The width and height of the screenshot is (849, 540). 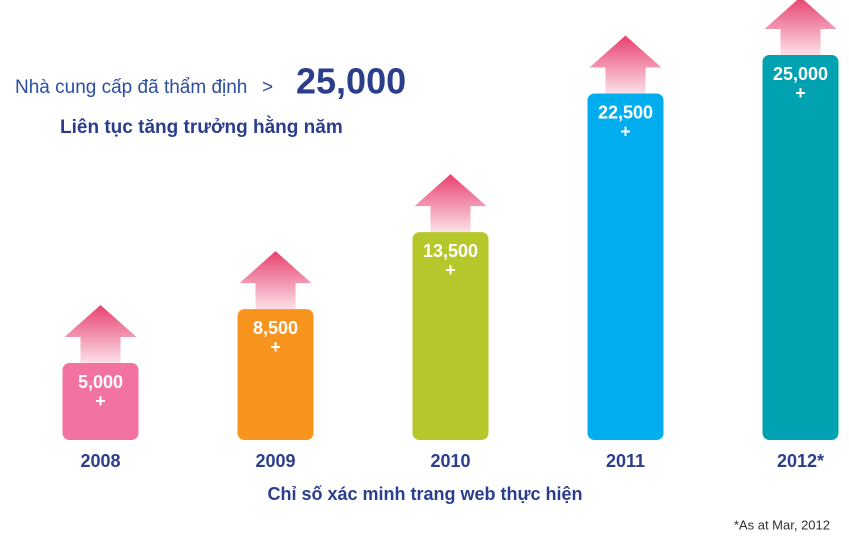 What do you see at coordinates (201, 127) in the screenshot?
I see `subtitle: Liên tục tăng trưởng hằng năm` at bounding box center [201, 127].